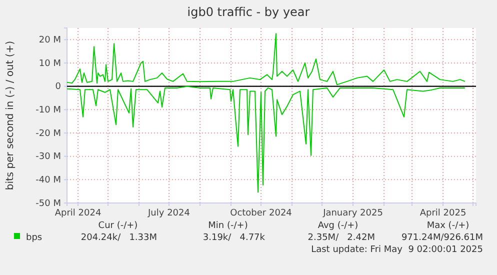 This screenshot has width=497, height=275. I want to click on y-tick-label: -50 M, so click(48, 203).